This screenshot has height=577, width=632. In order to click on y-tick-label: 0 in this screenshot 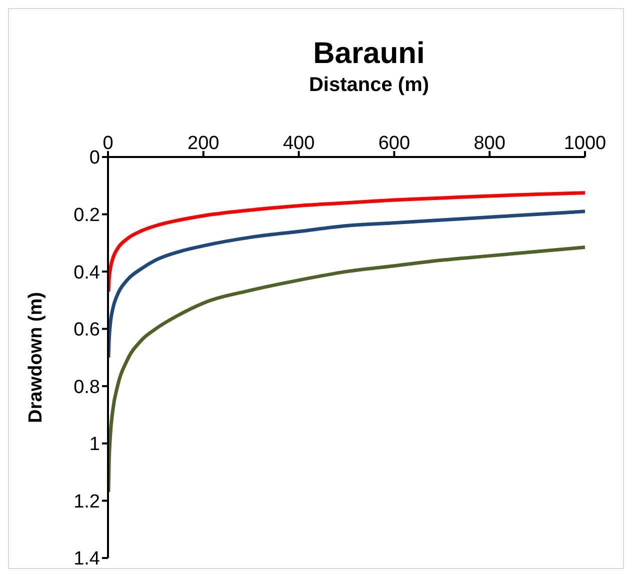, I will do `click(94, 158)`.